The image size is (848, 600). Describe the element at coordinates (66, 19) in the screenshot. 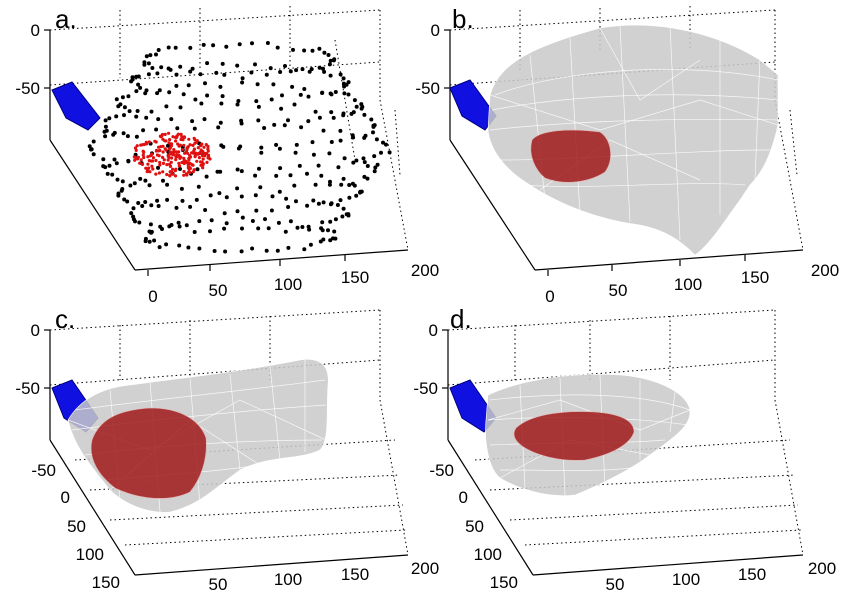

I see `panel-a-label: a.` at that location.